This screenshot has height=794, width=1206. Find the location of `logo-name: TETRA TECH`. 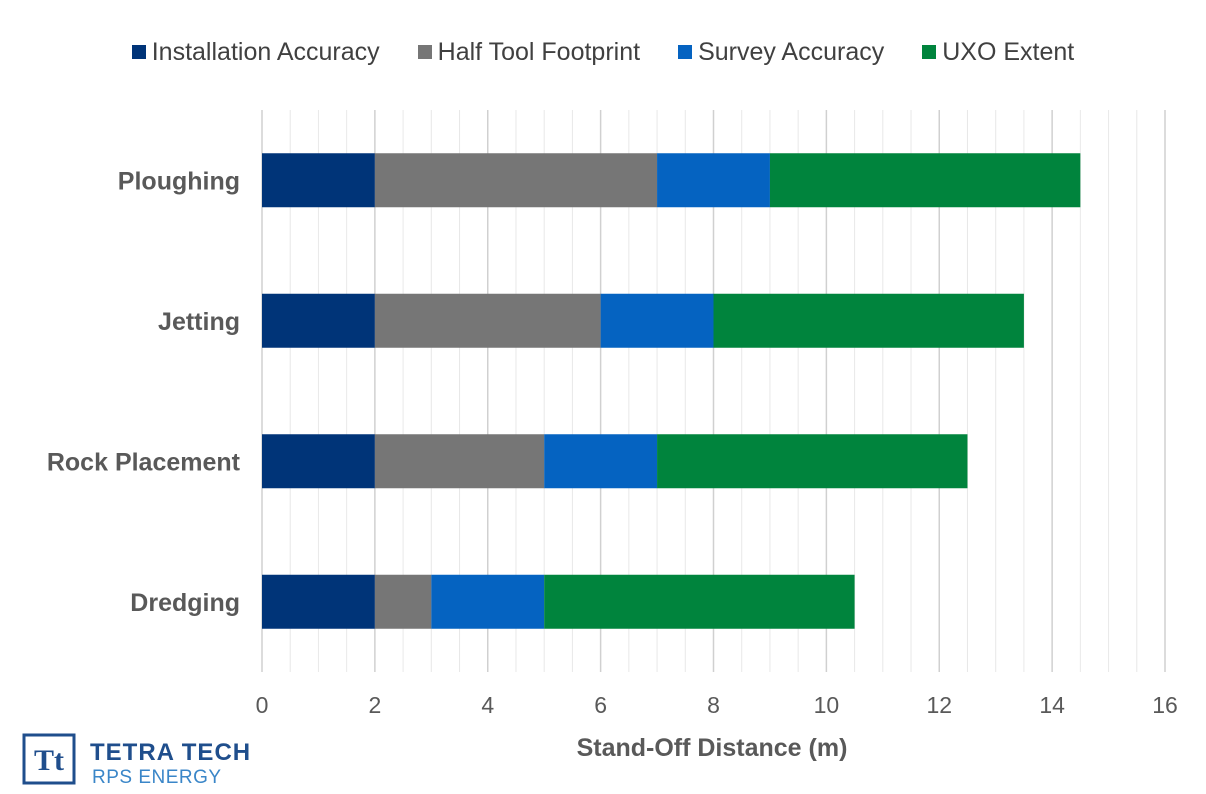

logo-name: TETRA TECH is located at coordinates (171, 752).